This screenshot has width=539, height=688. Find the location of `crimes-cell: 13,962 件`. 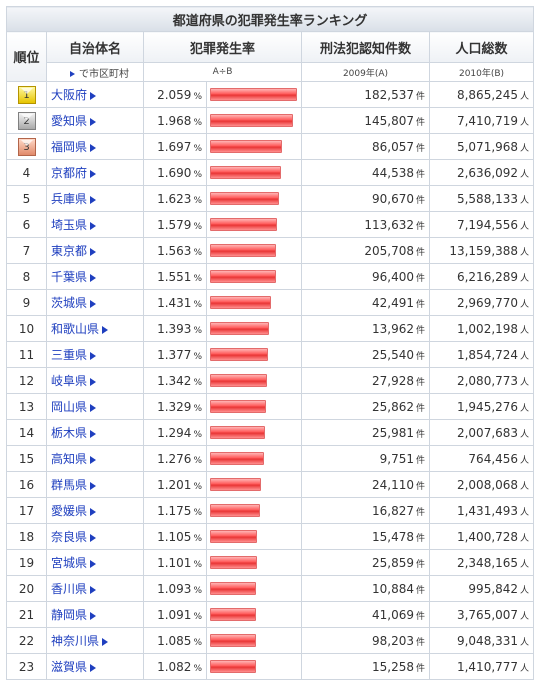

crimes-cell: 13,962 件 is located at coordinates (365, 328).